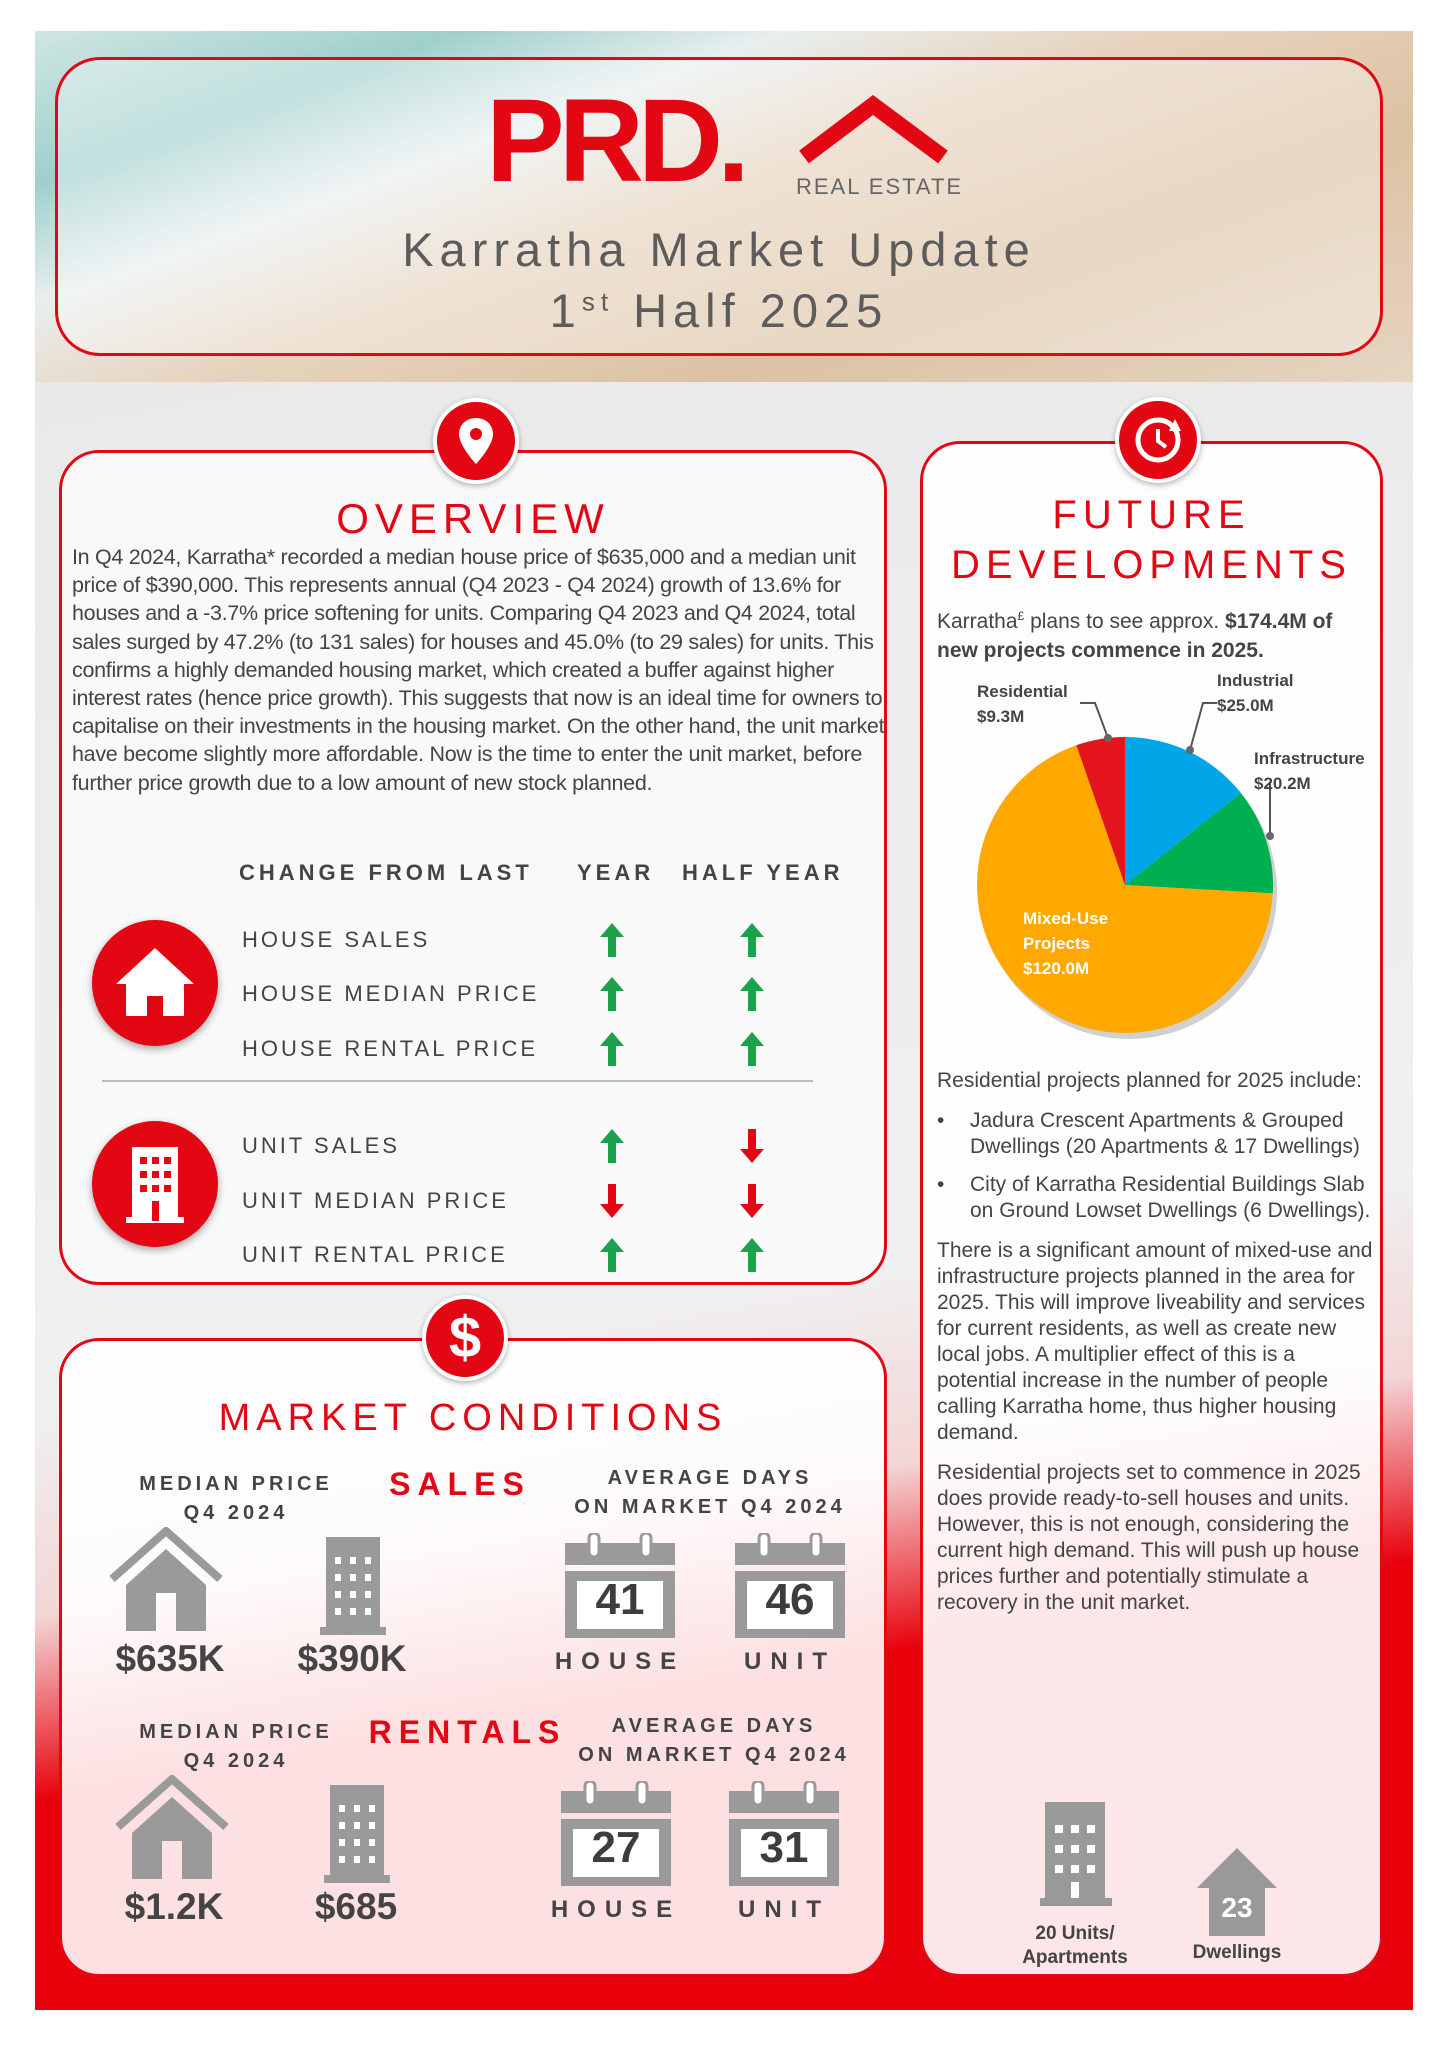  I want to click on logo-subtext: REAL ESTATE, so click(880, 186).